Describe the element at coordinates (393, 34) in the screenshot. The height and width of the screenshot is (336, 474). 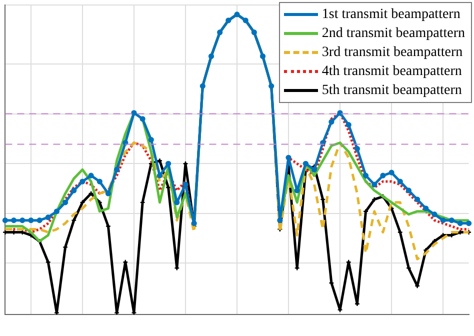
I see `legend-label: 2nd transmit beampattern` at that location.